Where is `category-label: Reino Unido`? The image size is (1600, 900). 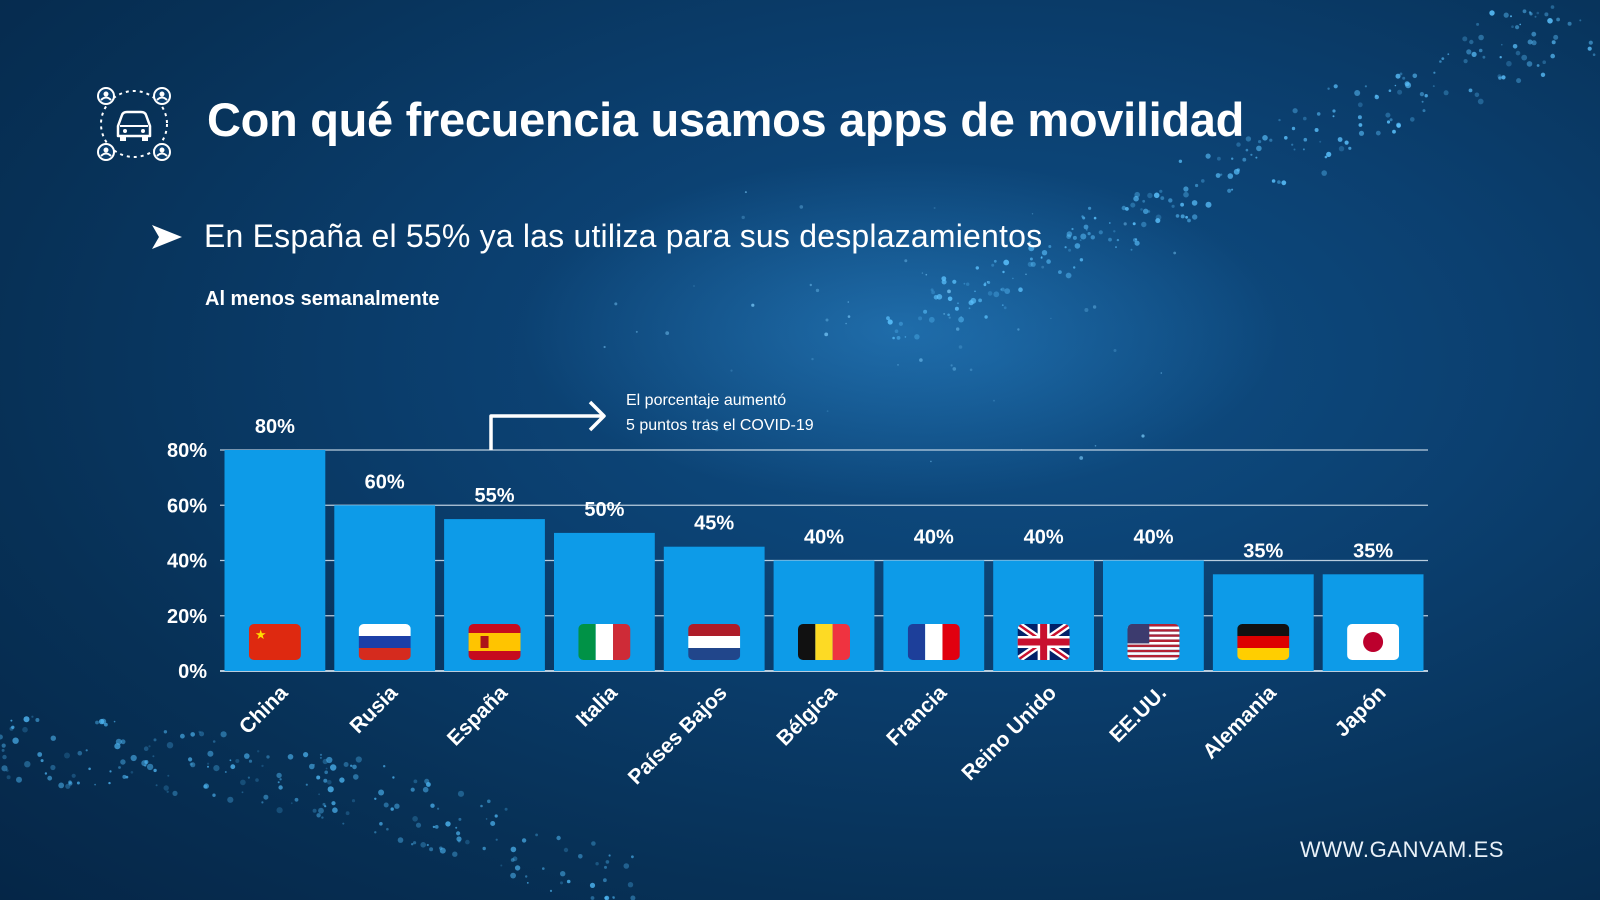 category-label: Reino Unido is located at coordinates (1009, 733).